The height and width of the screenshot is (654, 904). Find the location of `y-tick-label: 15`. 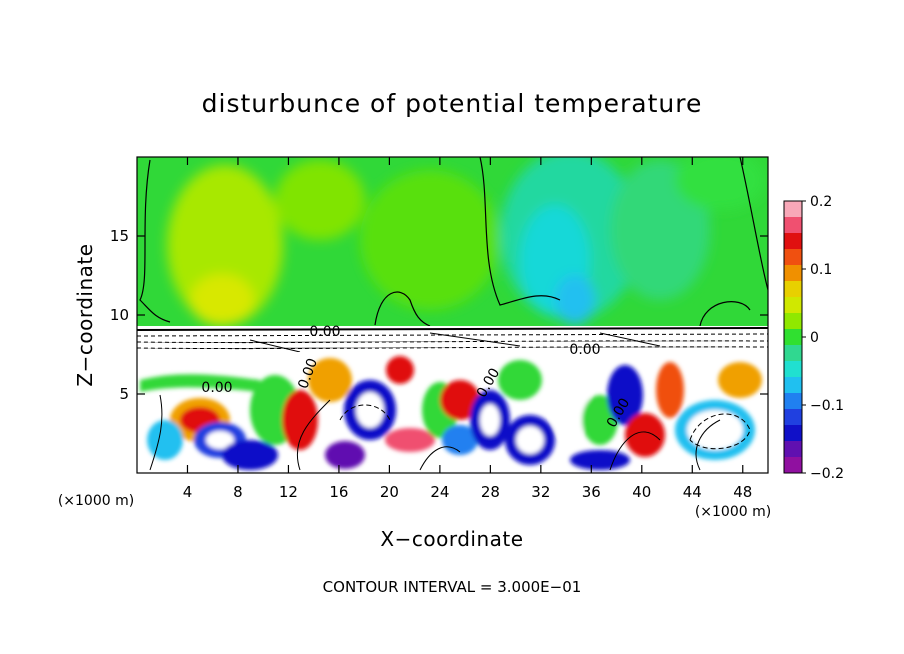

y-tick-label: 15 is located at coordinates (119, 236).